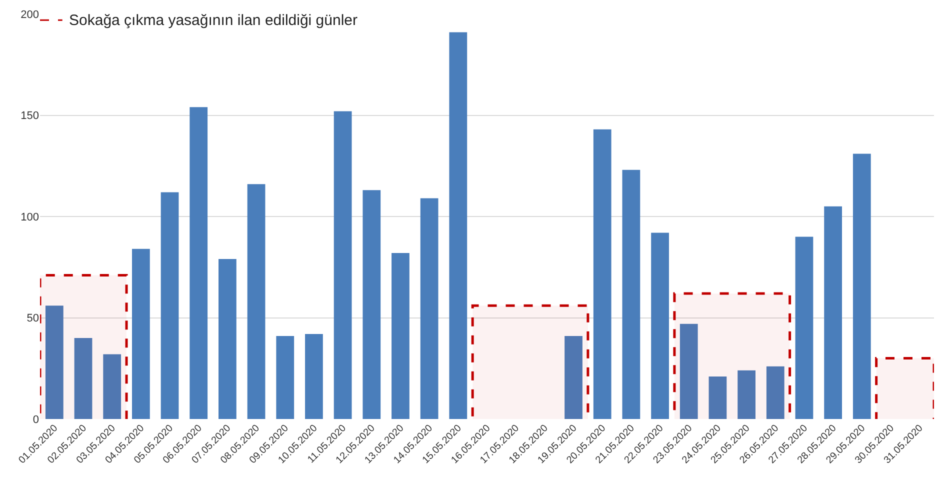 The width and height of the screenshot is (938, 489). What do you see at coordinates (213, 20) in the screenshot?
I see `legend-label: Sokağa çıkma yasağının ilan edildiği günler` at bounding box center [213, 20].